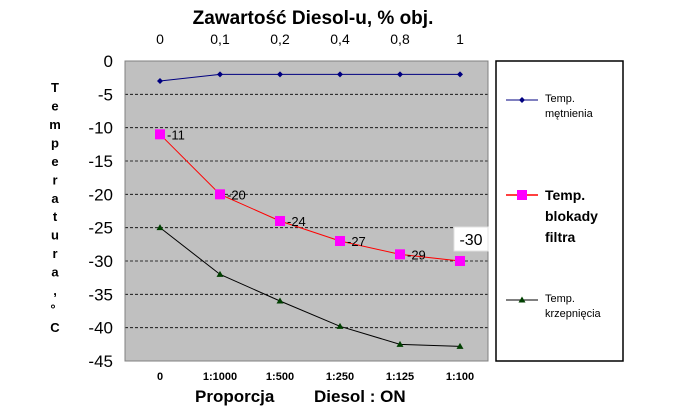 The height and width of the screenshot is (416, 698). I want to click on y-tick-label: -20, so click(100, 194).